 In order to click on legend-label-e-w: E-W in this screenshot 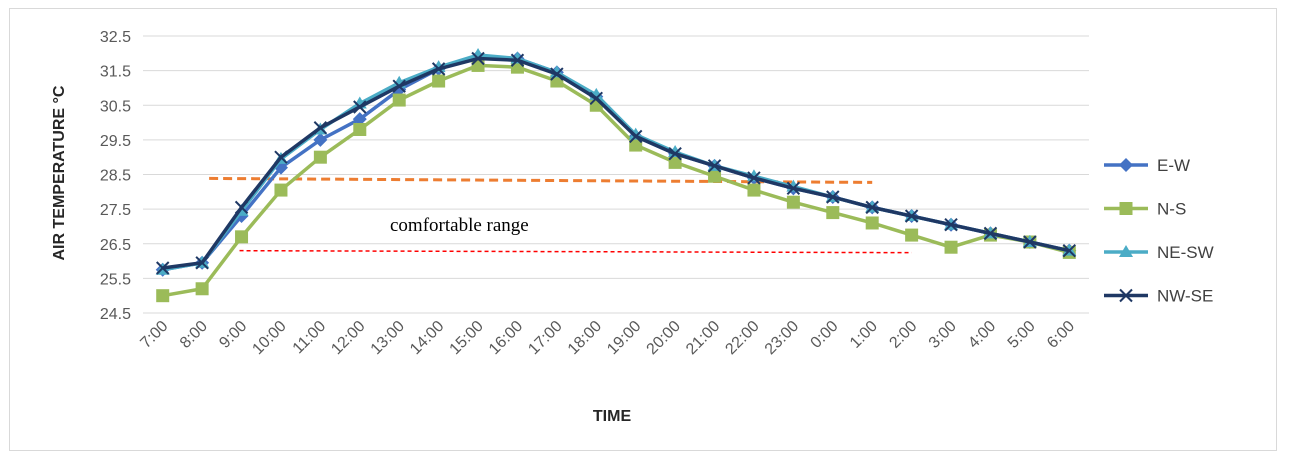, I will do `click(1173, 165)`.